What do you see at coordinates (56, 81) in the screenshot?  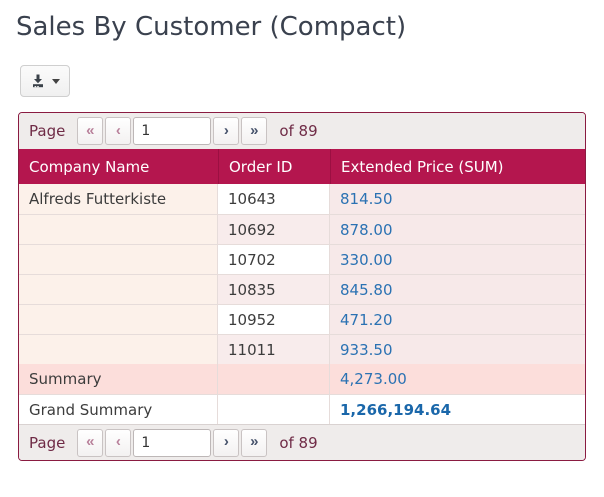 I see `caret-down-icon` at bounding box center [56, 81].